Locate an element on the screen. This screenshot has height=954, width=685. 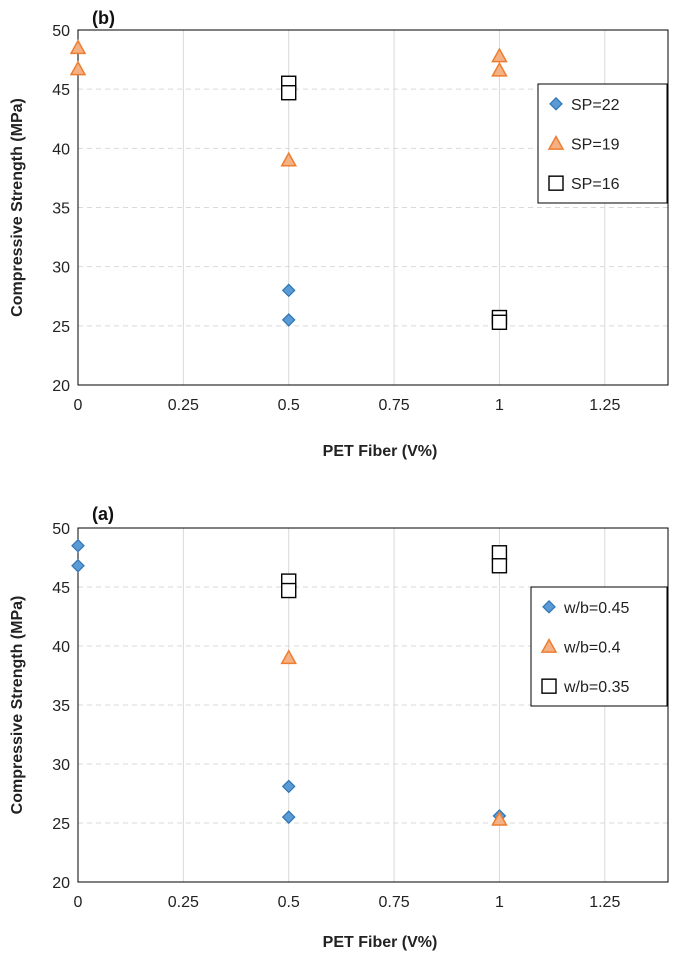
legend: SP=22 SP=19 SP=16 is located at coordinates (602, 143).